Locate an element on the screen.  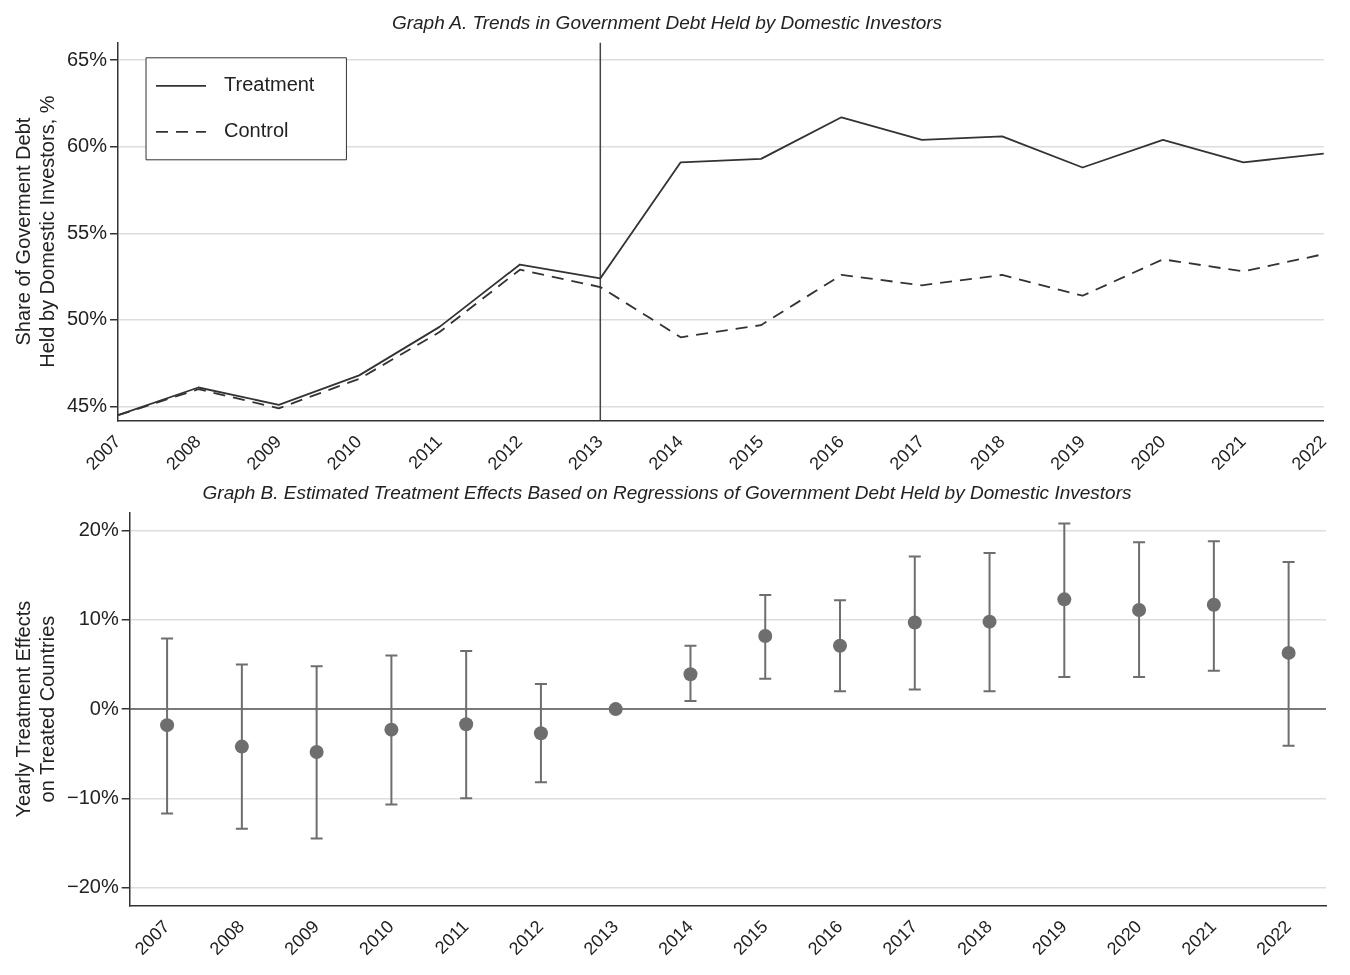
chart-title: Graph B. Estimated Treatment Effects Based on Regressions of Government Debt Held by Domestic Investors is located at coordinates (667, 492).